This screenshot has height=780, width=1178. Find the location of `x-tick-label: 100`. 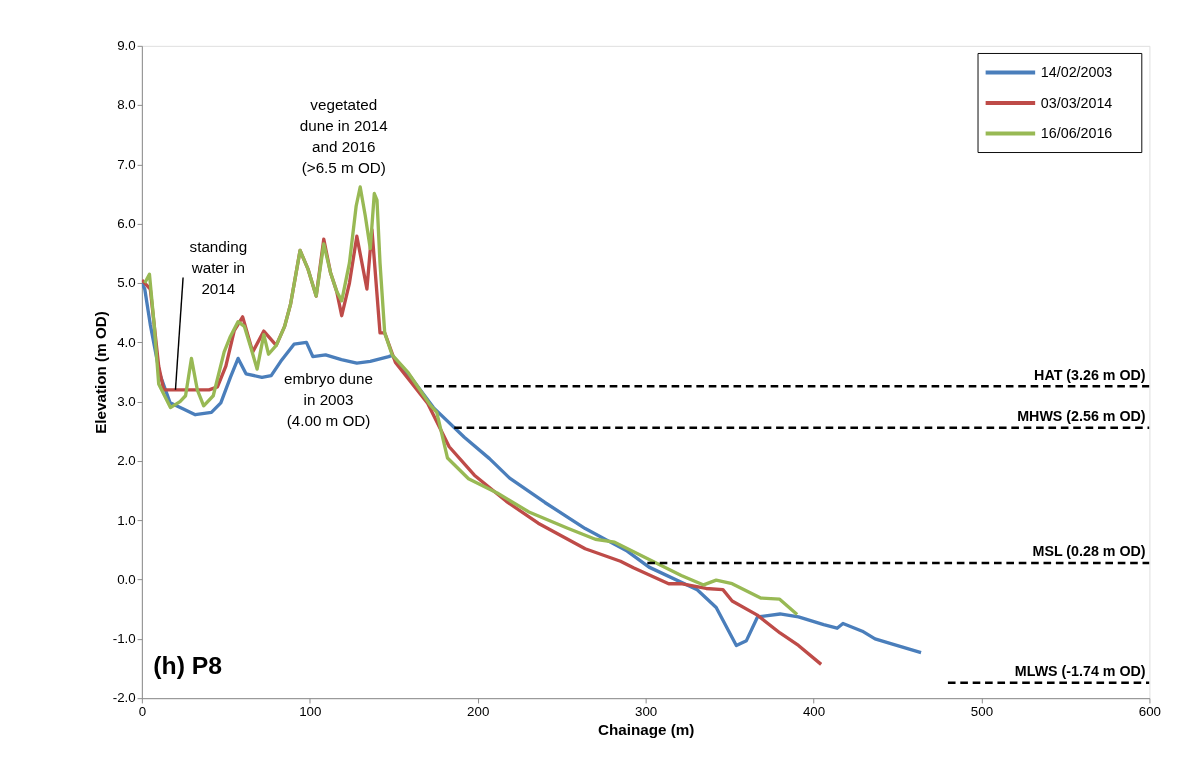

x-tick-label: 100 is located at coordinates (310, 711).